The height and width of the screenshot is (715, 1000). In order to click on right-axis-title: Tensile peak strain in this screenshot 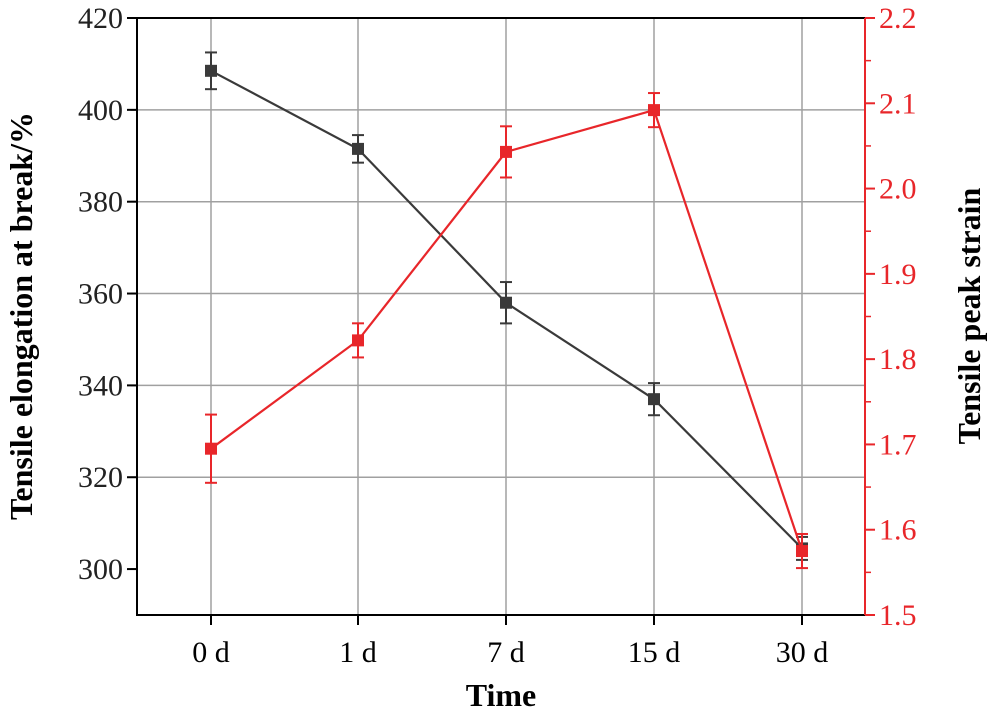, I will do `click(969, 315)`.